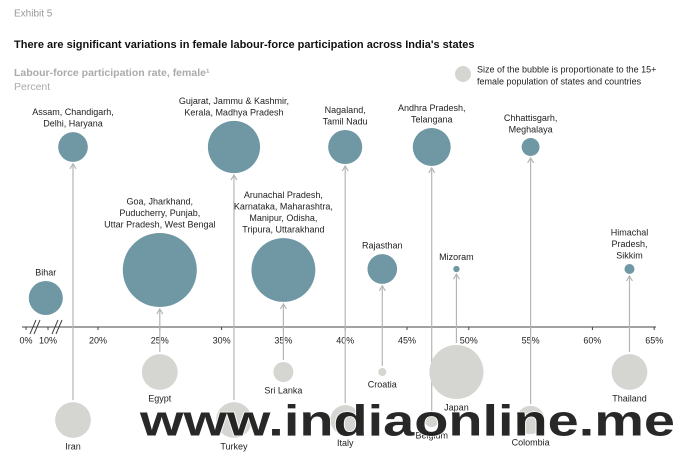 The height and width of the screenshot is (457, 700). What do you see at coordinates (73, 446) in the screenshot?
I see `bubble-label: Iran` at bounding box center [73, 446].